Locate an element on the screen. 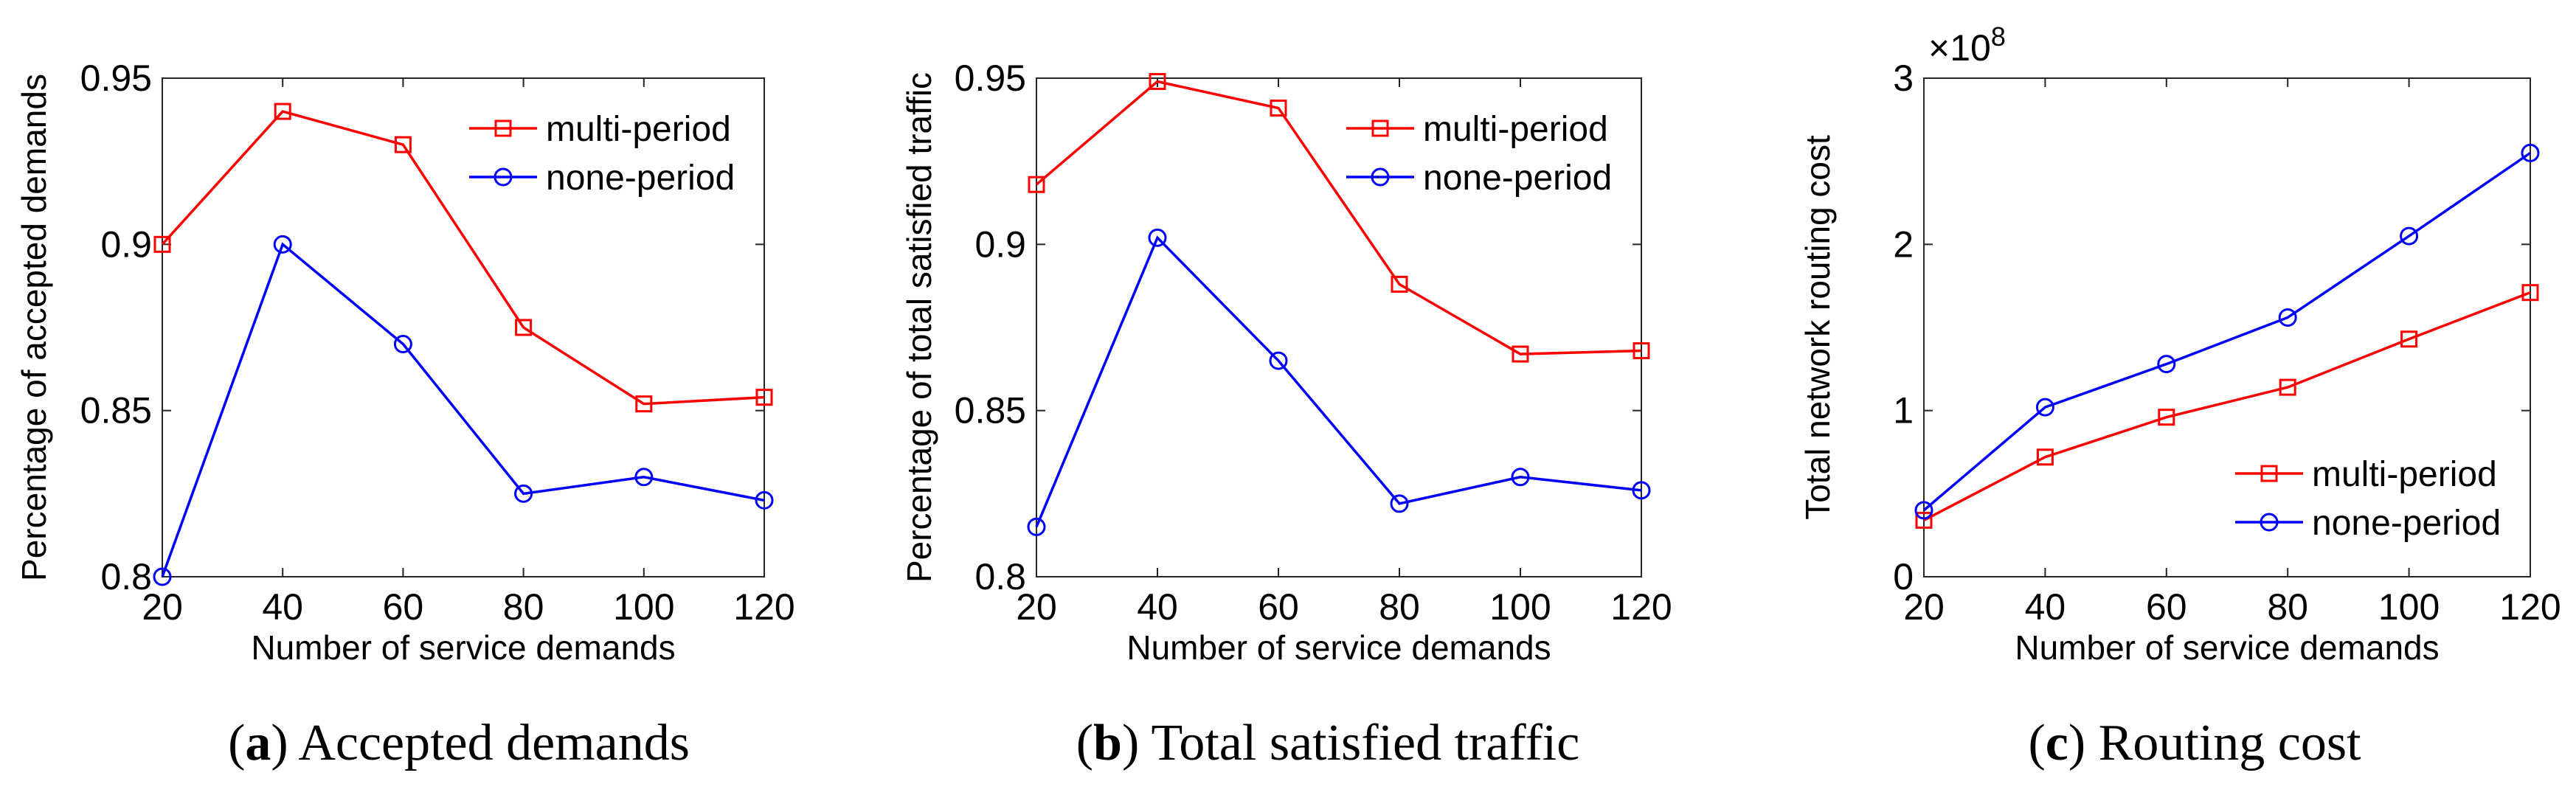  caption-text: Accepted demands is located at coordinates (494, 743).